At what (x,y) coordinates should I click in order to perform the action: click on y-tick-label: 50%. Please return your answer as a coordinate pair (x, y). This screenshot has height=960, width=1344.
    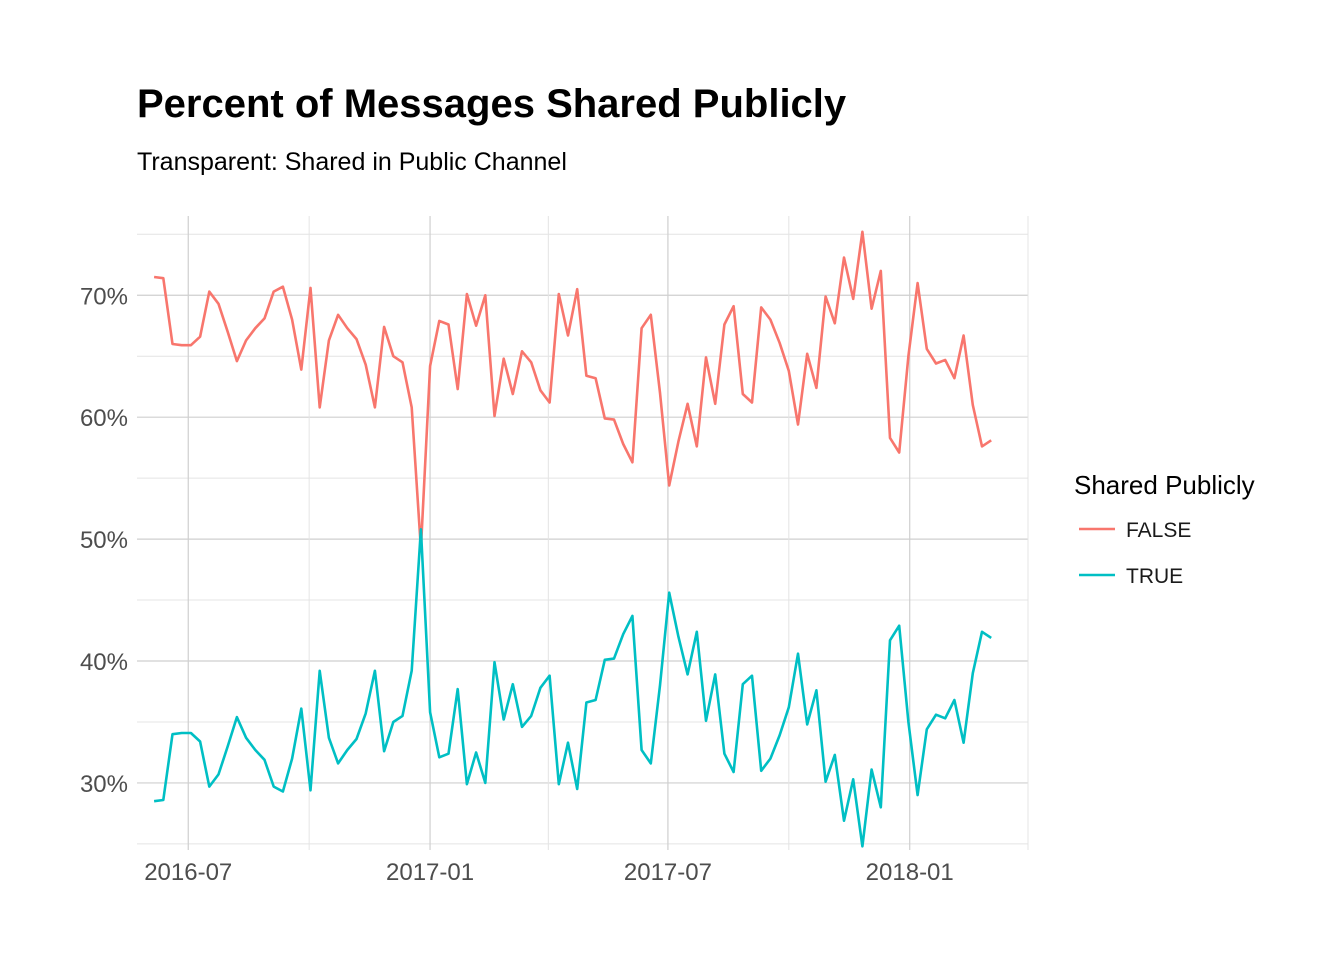
    Looking at the image, I should click on (104, 540).